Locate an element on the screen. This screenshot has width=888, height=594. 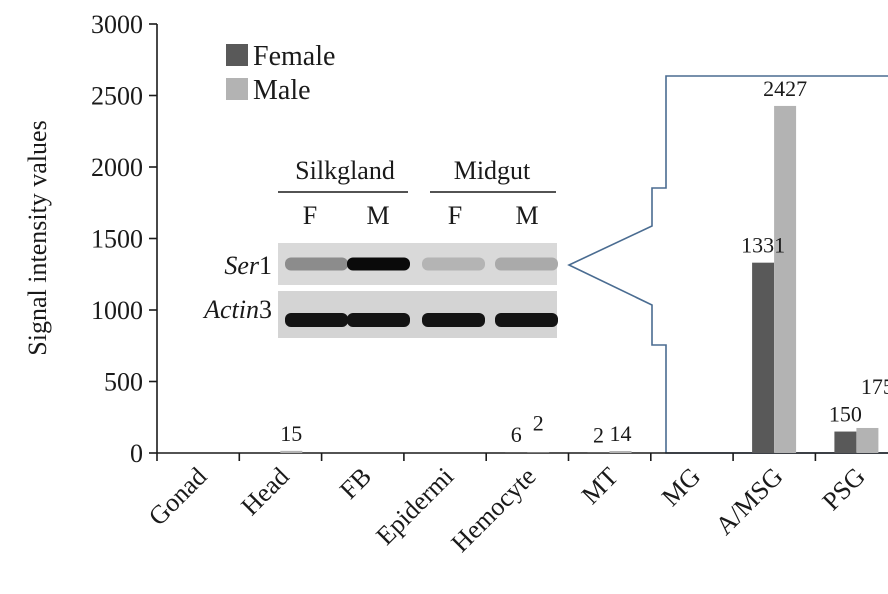
x-tick-label: MG is located at coordinates (681, 487).